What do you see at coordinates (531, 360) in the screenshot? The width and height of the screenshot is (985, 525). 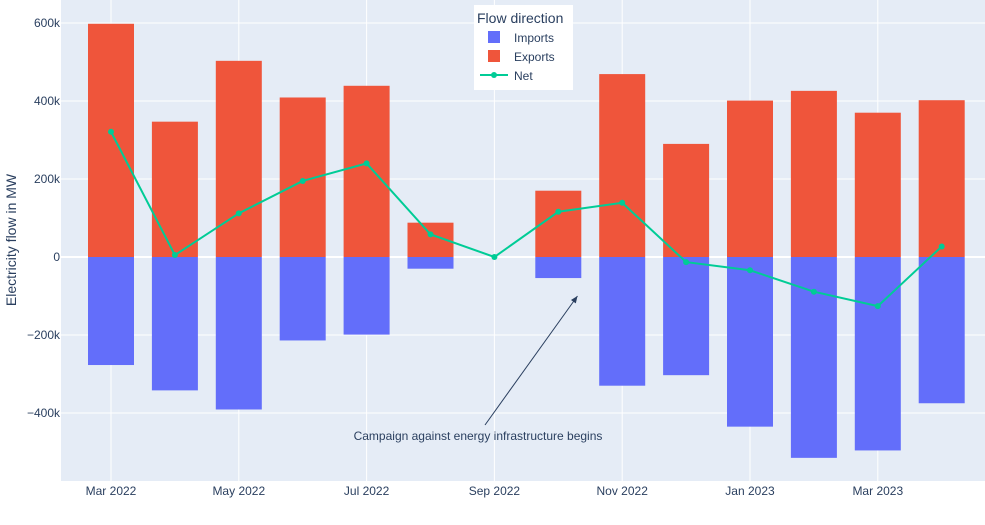 I see `annotation-arrow` at bounding box center [531, 360].